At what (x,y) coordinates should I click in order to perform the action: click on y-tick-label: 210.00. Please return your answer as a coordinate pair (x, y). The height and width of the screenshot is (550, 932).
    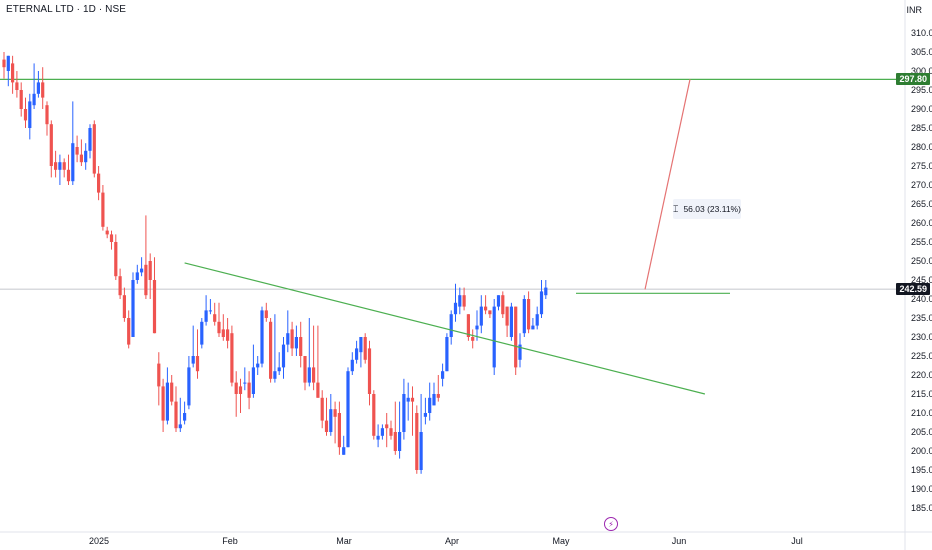
    Looking at the image, I should click on (921, 413).